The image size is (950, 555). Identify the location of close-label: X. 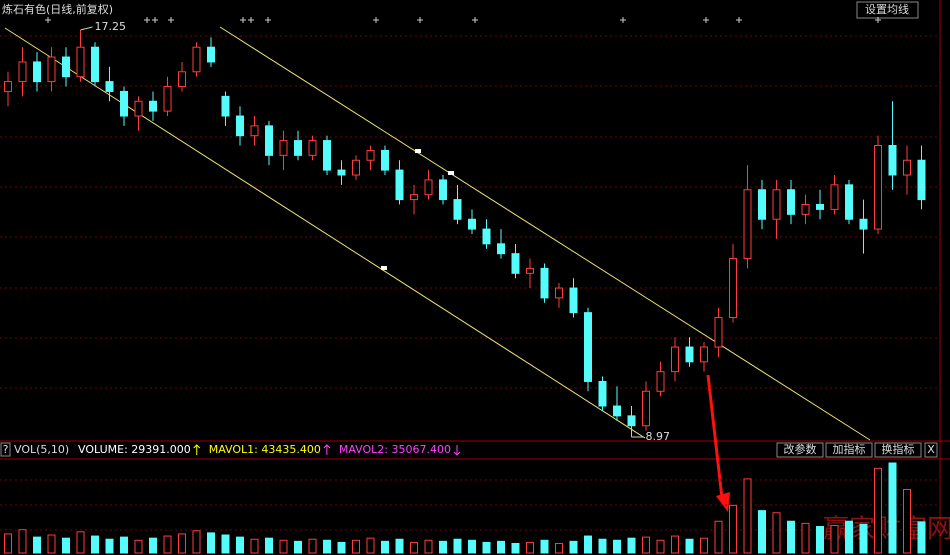
(931, 449).